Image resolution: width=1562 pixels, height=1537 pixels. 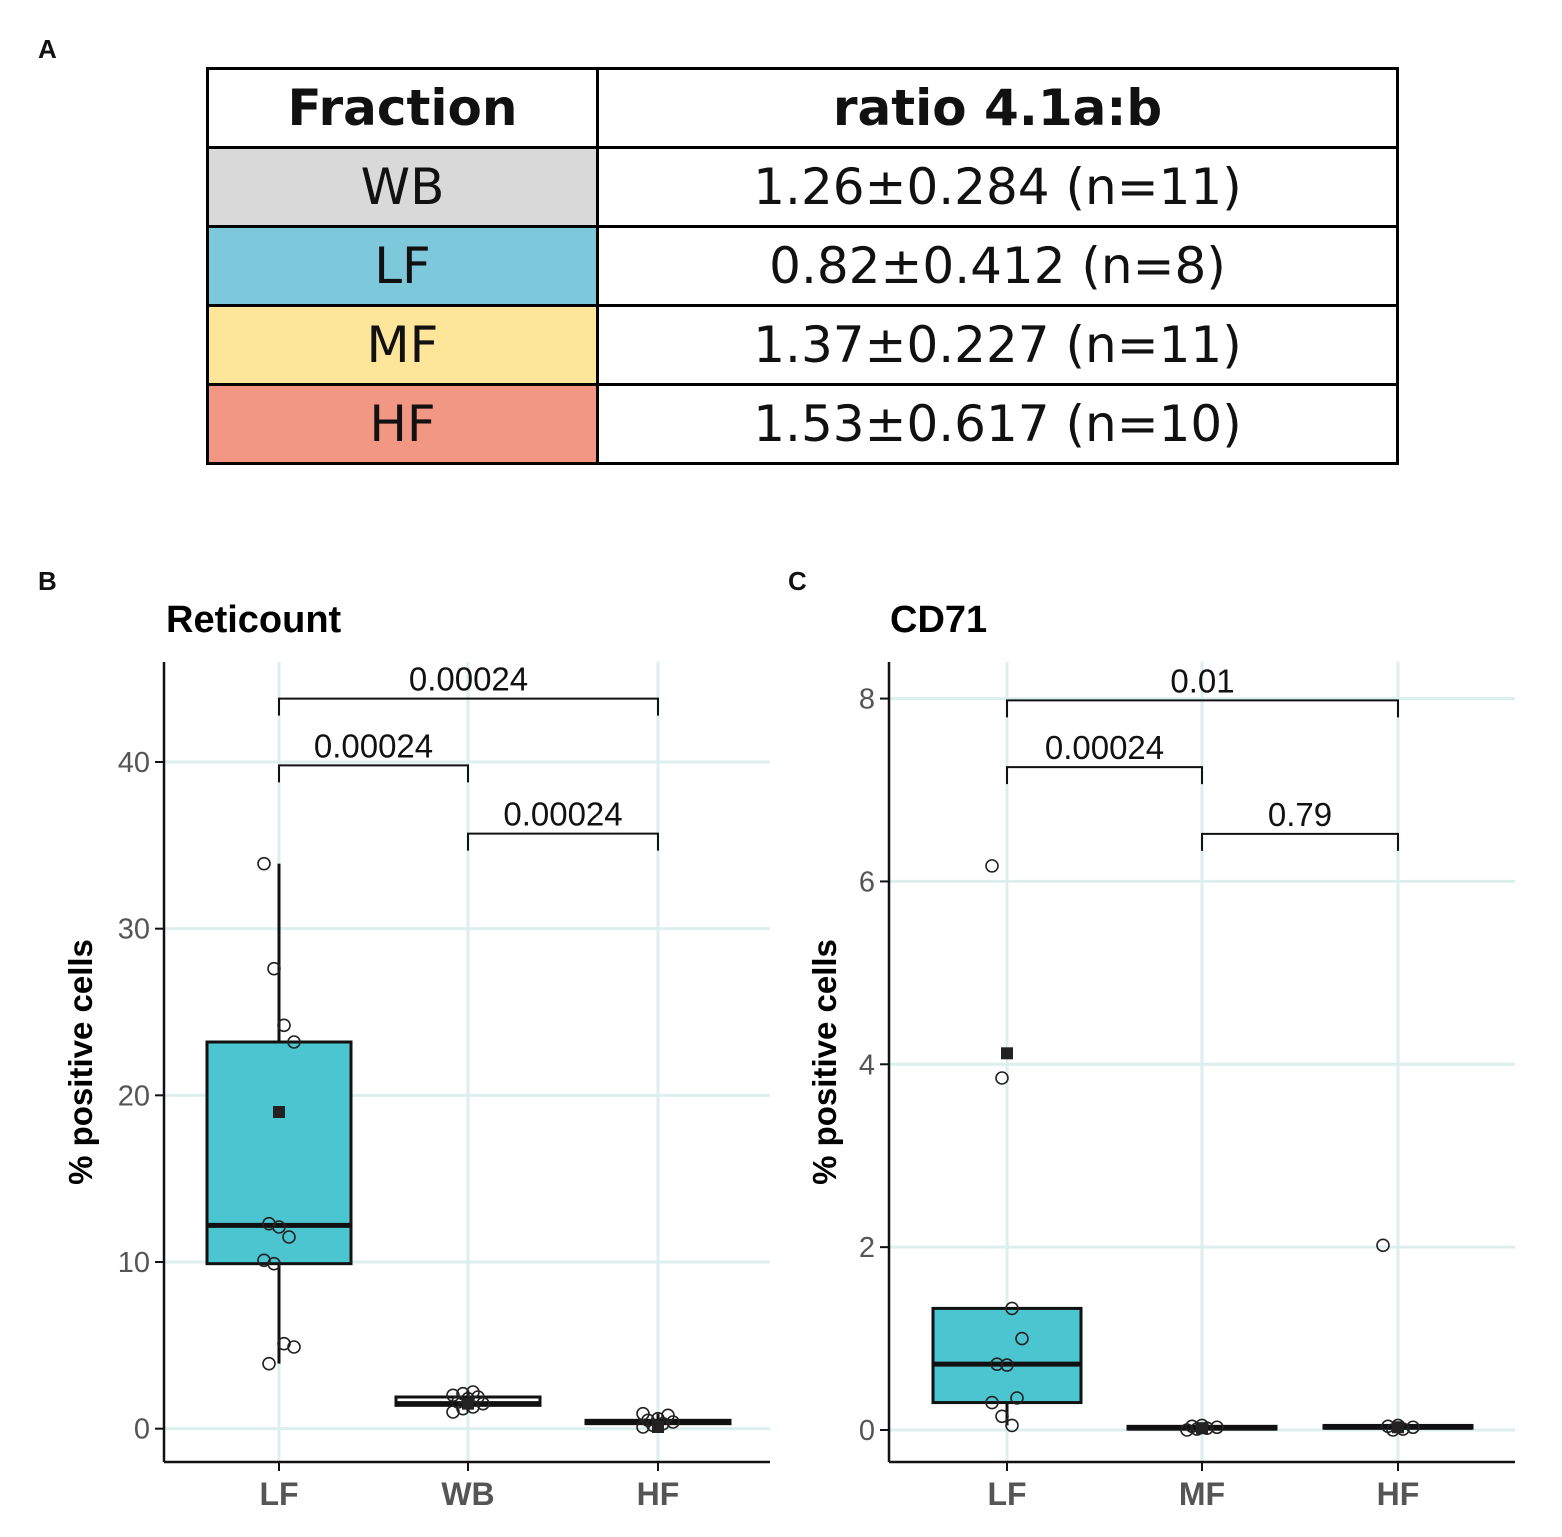 I want to click on fraction-cell: WB, so click(x=402, y=187).